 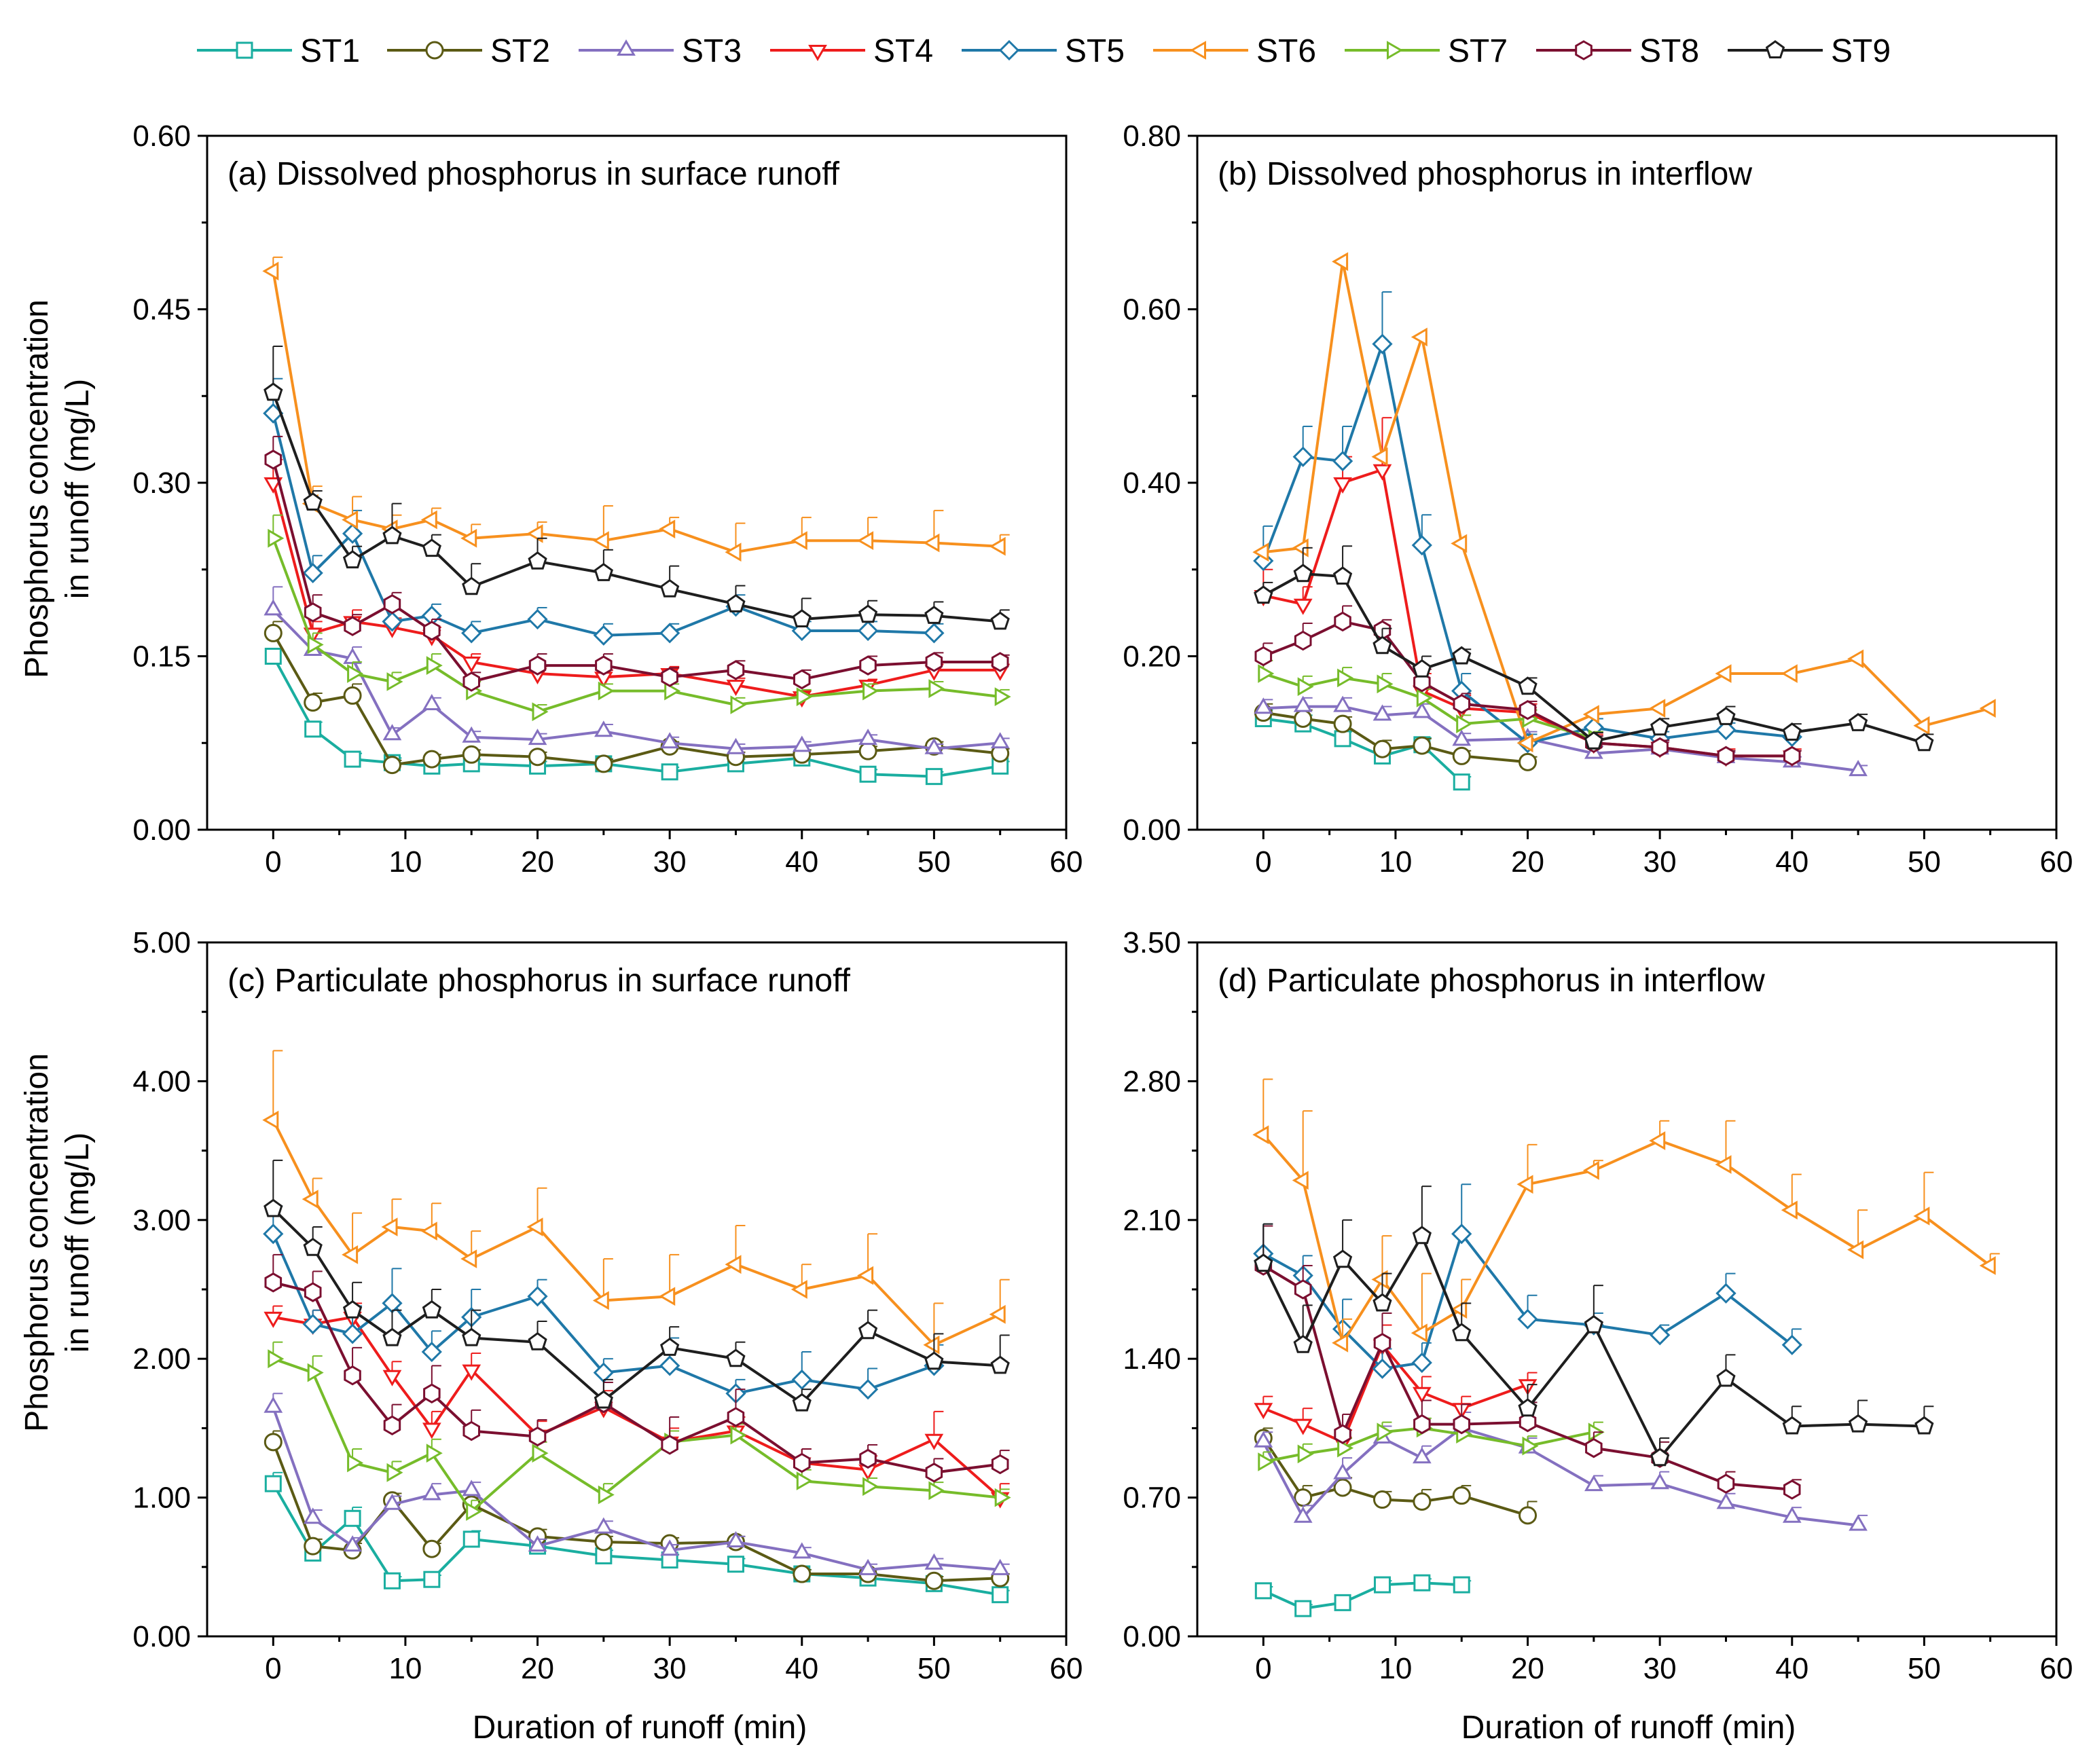 I want to click on y-tick-label: 0.40, so click(x=1152, y=483).